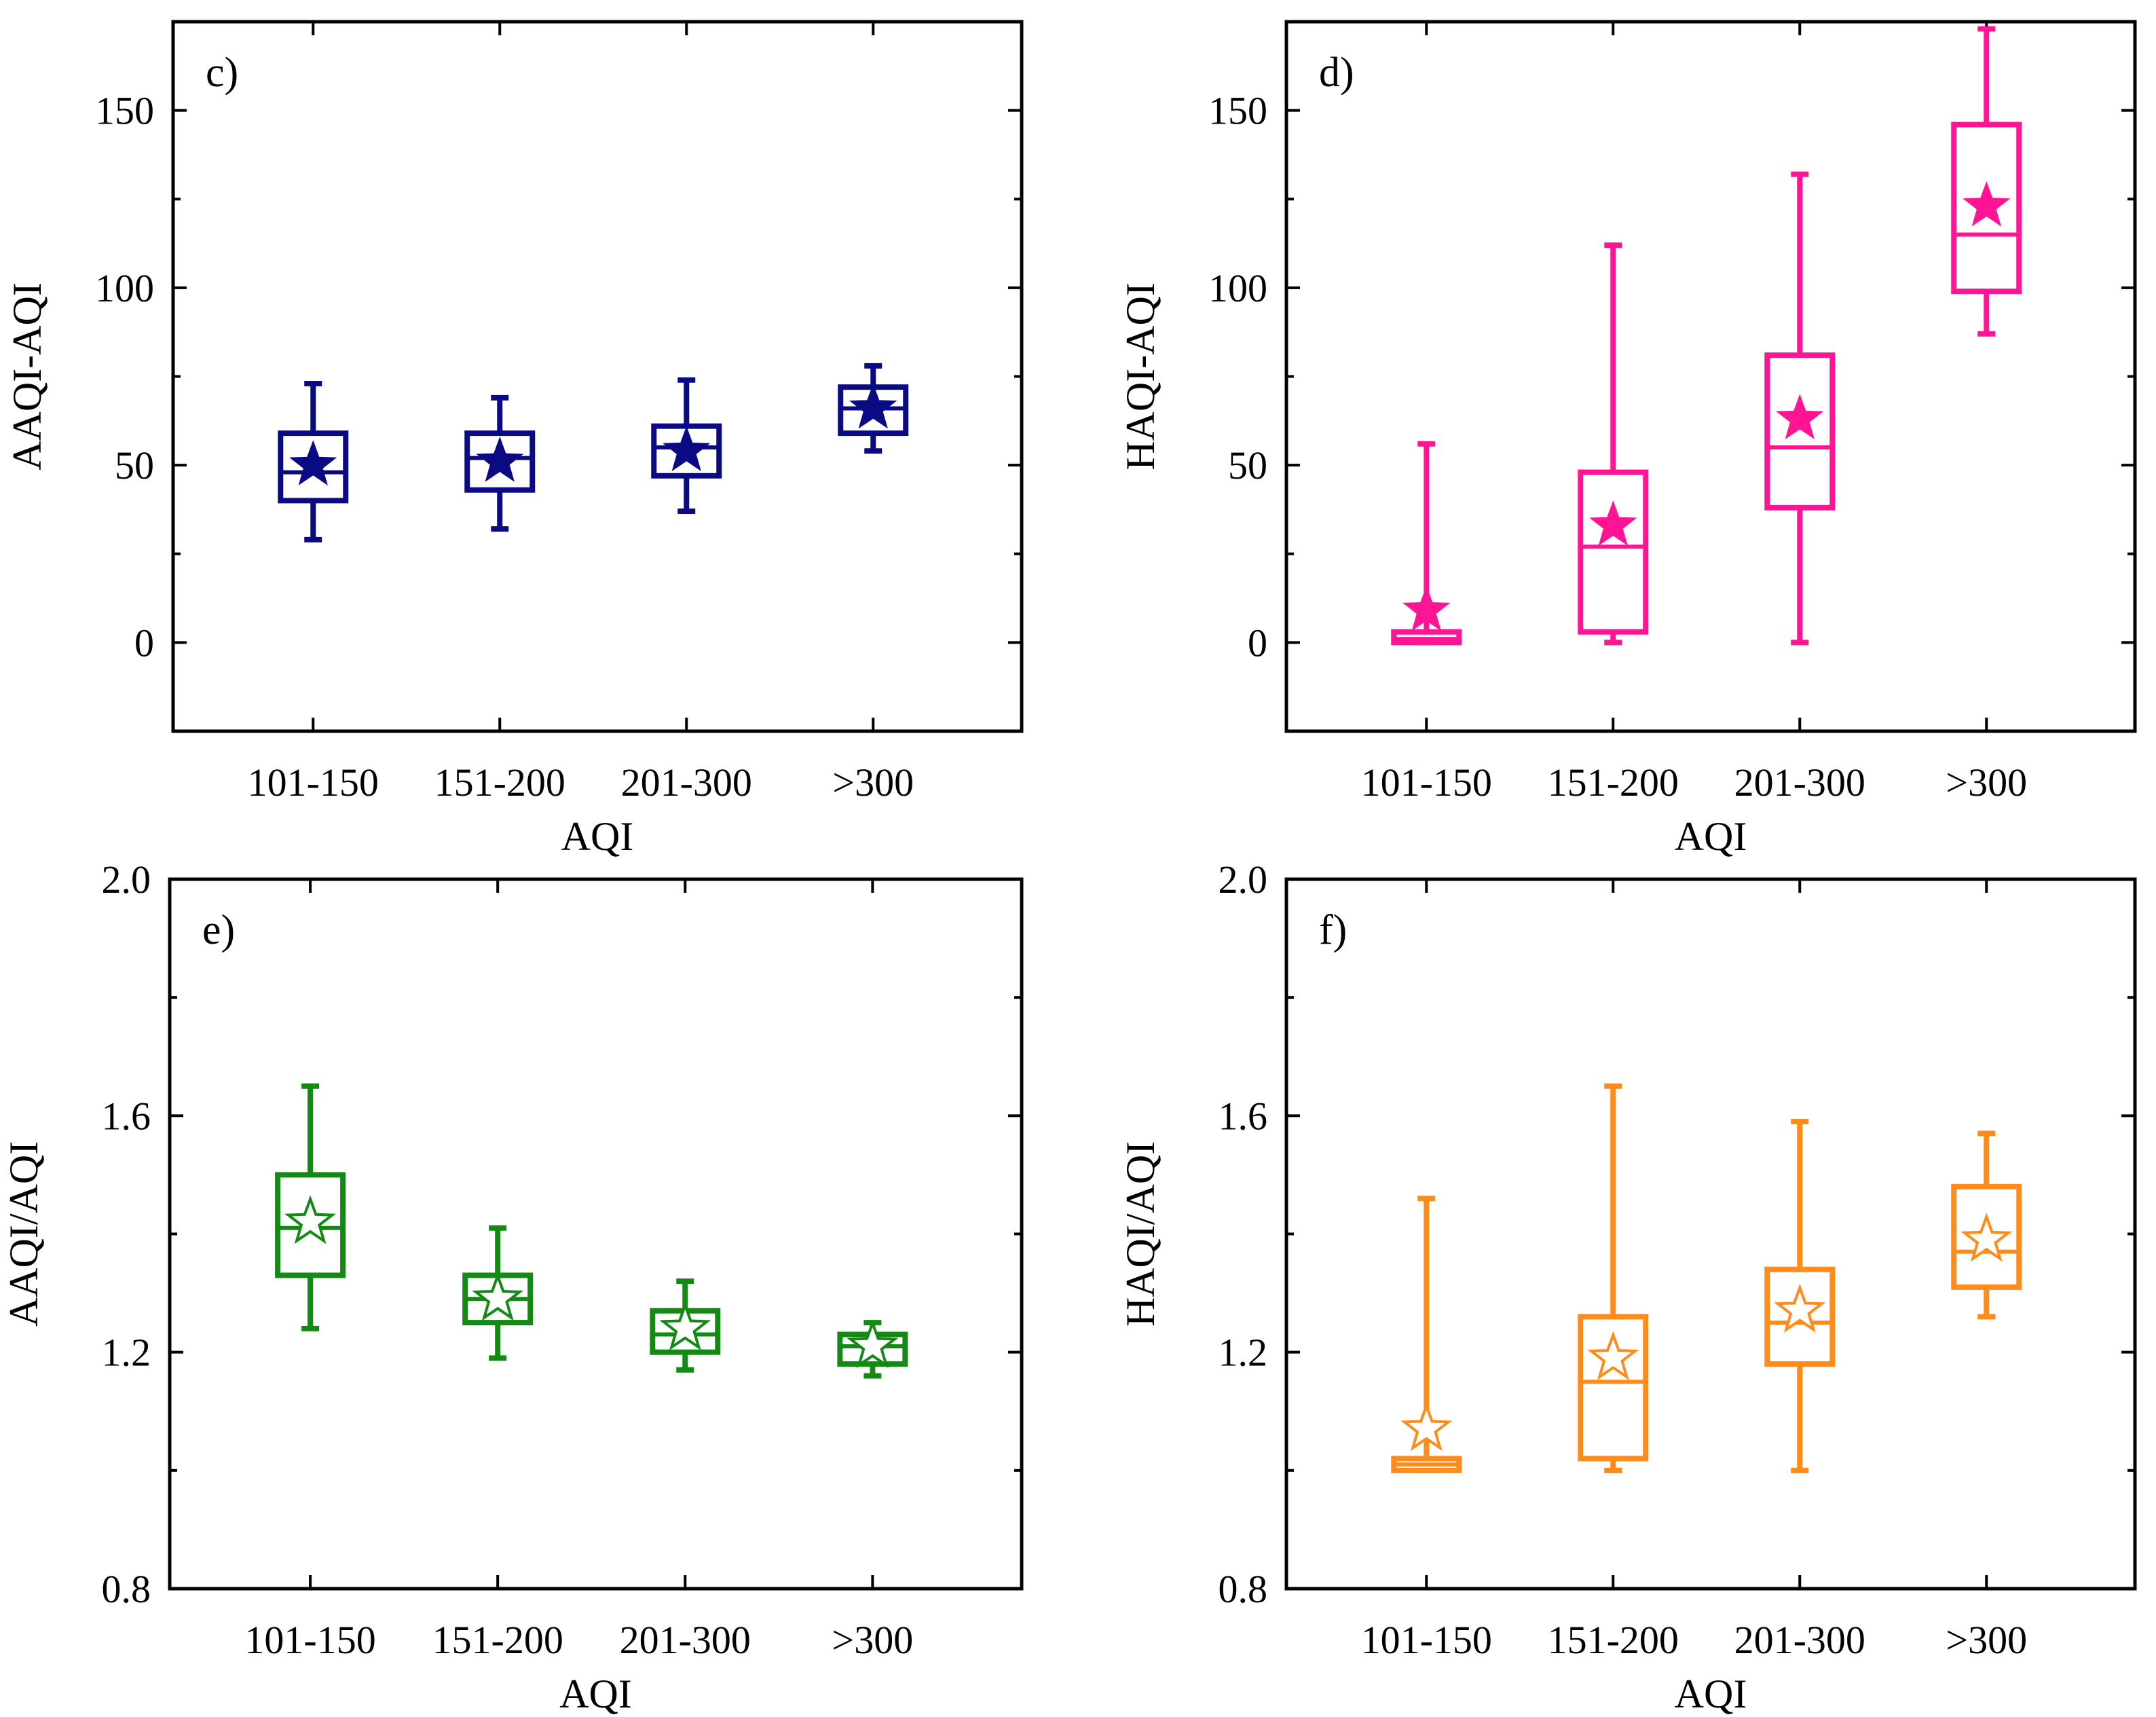 This screenshot has width=2156, height=1717. Describe the element at coordinates (218, 930) in the screenshot. I see `panel-label: e)` at that location.